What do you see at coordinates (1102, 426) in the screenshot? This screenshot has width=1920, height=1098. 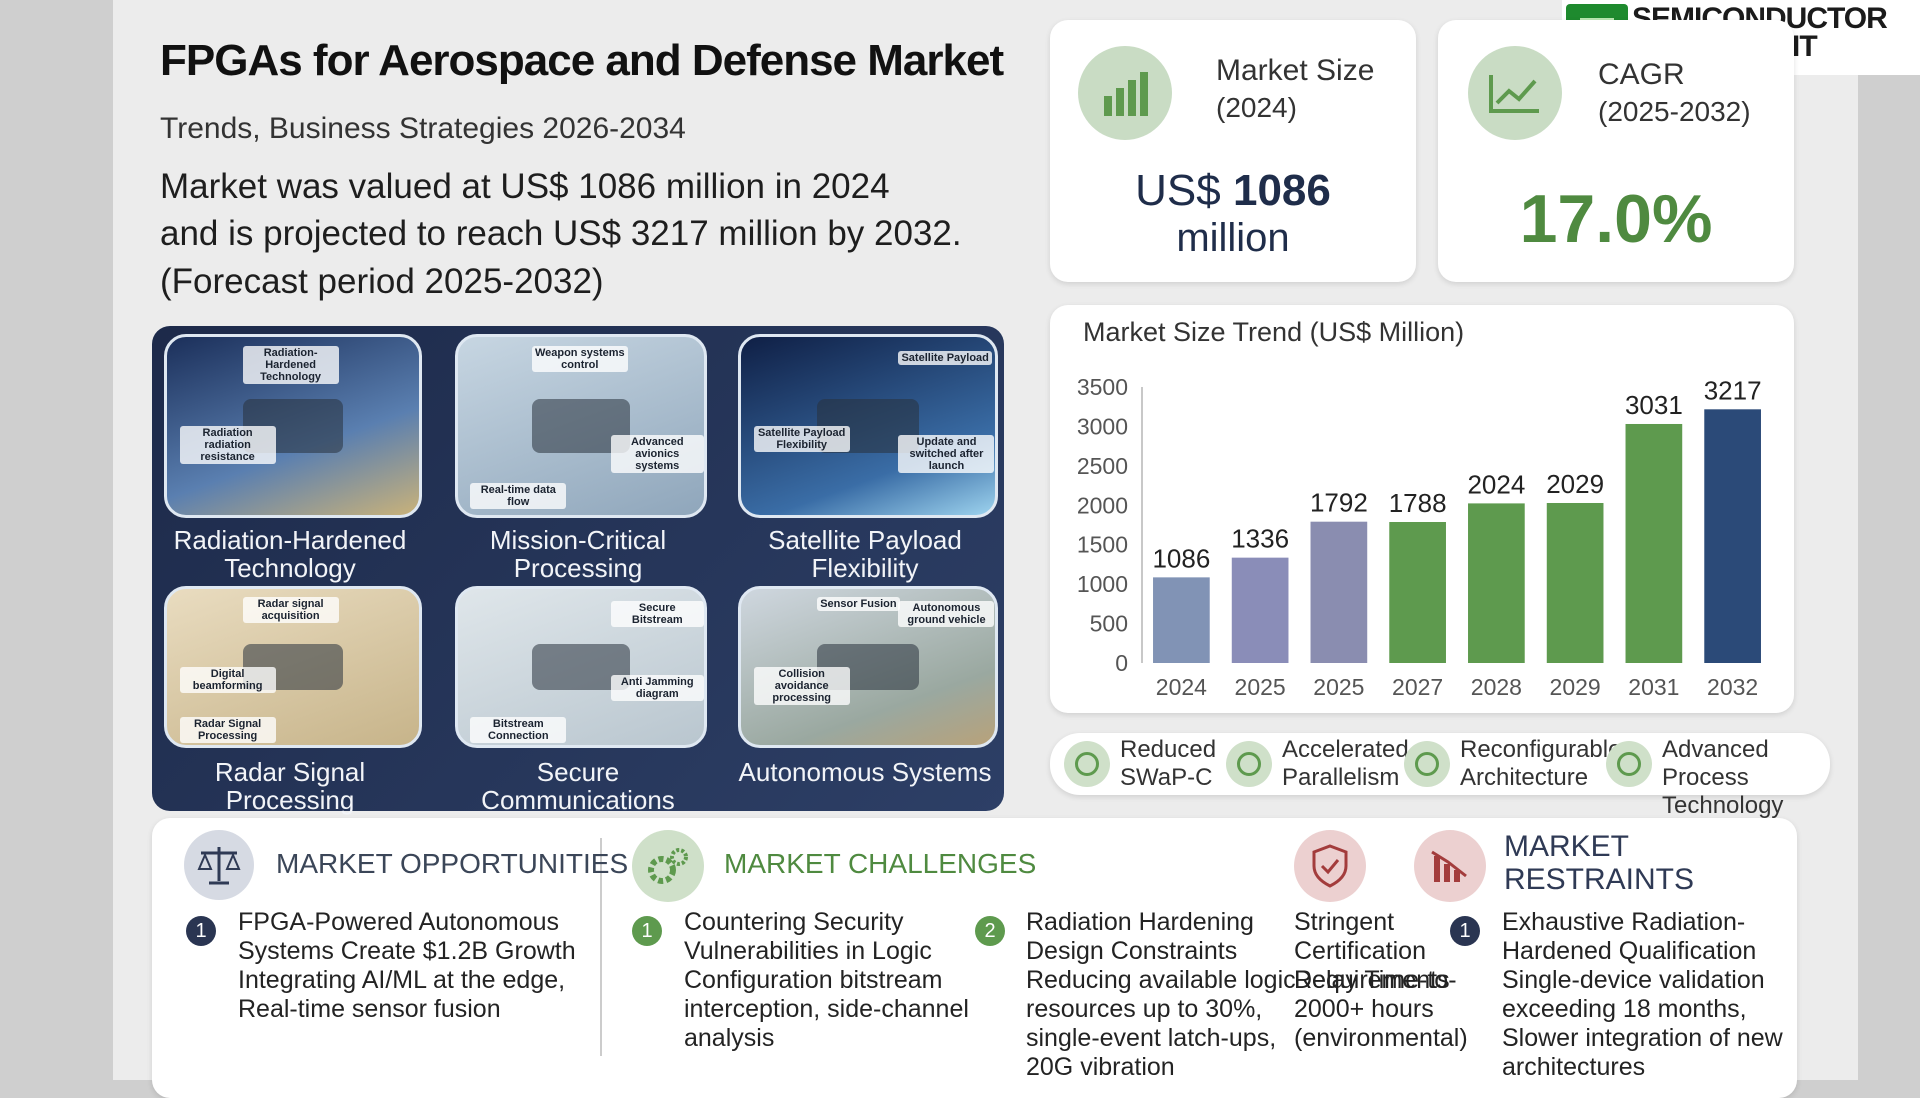 I see `y-tick-label: 3000` at bounding box center [1102, 426].